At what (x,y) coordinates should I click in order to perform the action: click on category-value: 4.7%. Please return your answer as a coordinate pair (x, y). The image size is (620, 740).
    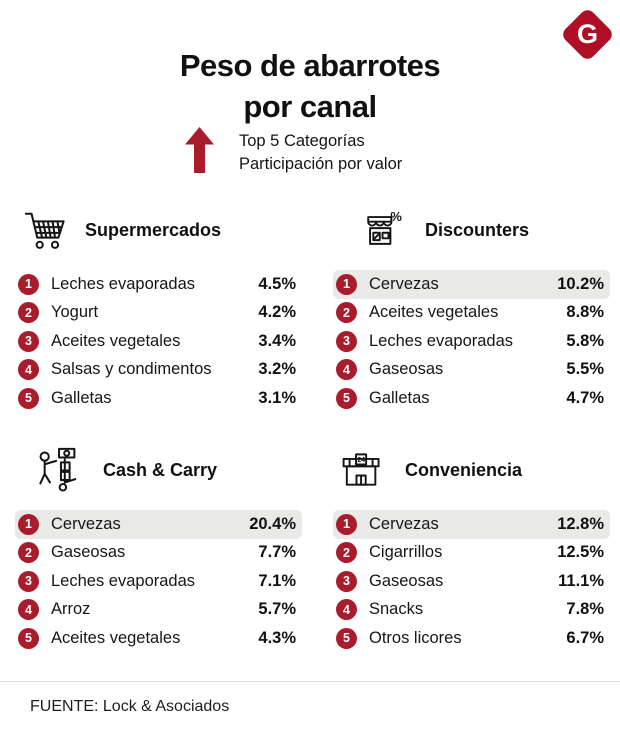
    Looking at the image, I should click on (585, 397).